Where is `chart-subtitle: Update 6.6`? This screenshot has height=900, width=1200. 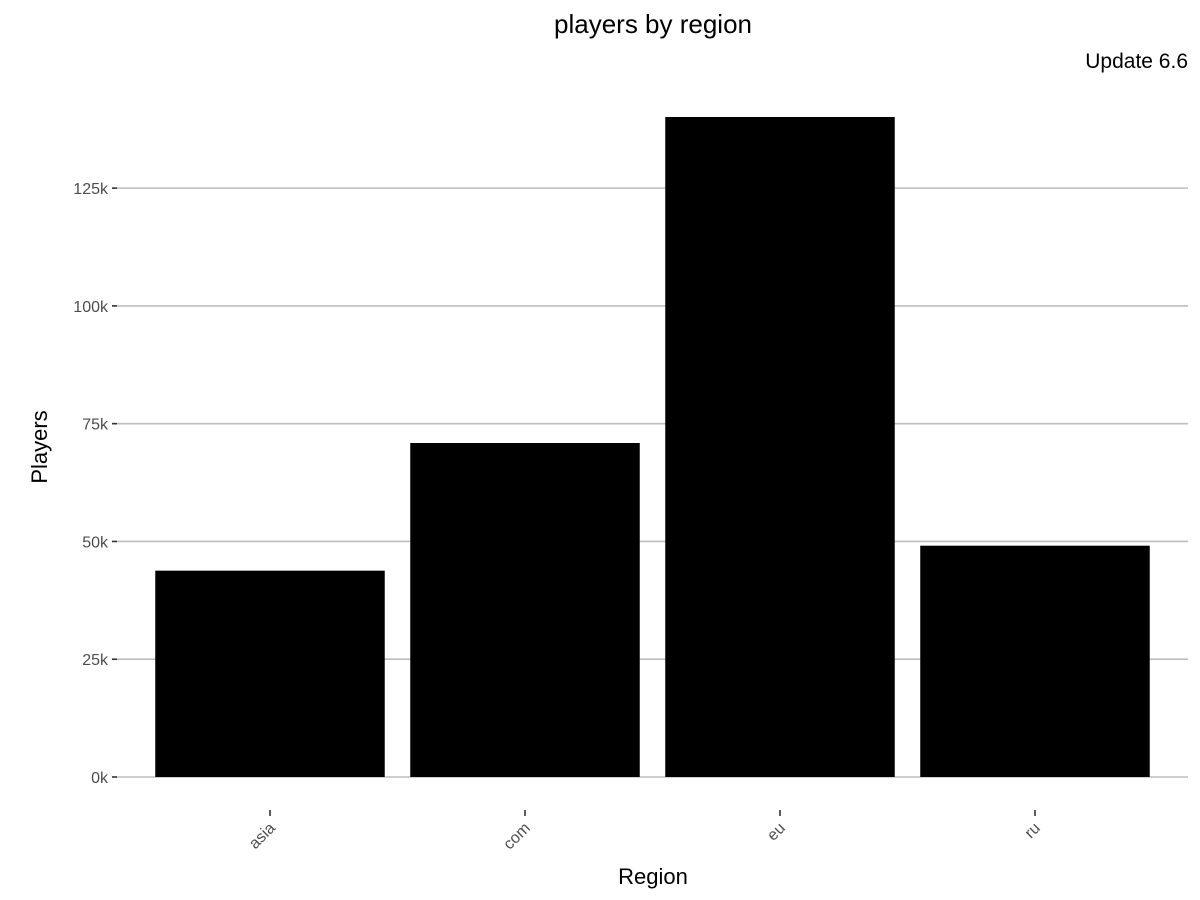 chart-subtitle: Update 6.6 is located at coordinates (1136, 61).